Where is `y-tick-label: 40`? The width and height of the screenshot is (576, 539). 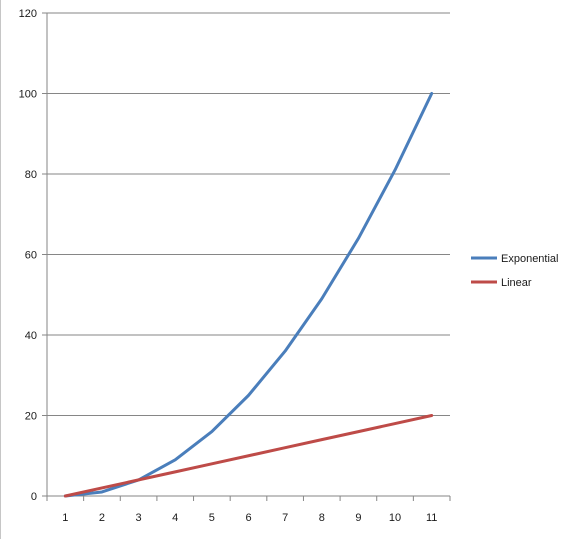 y-tick-label: 40 is located at coordinates (31, 336).